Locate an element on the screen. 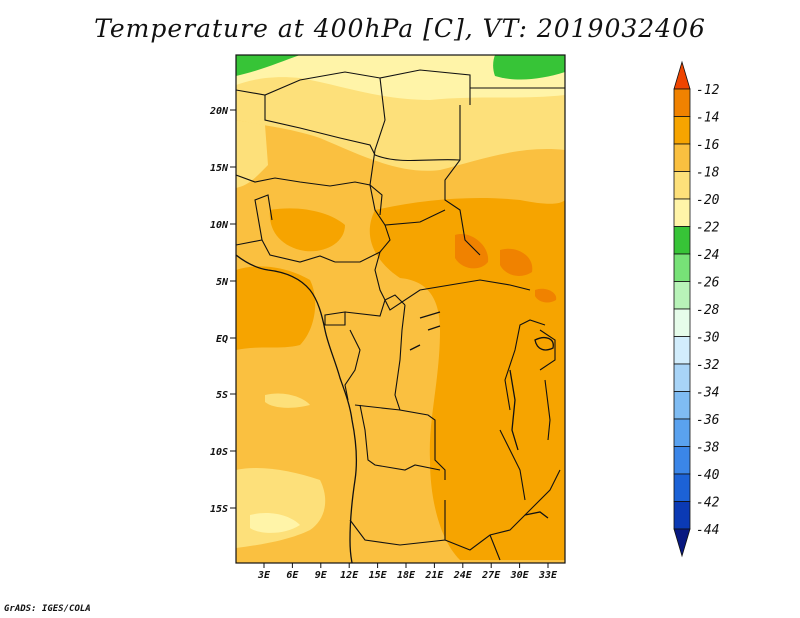 Image resolution: width=800 pixels, height=618 pixels. longitude-axis: 3E 6E 9E 12E 15E 18E 21E 24E 27E 30E 33E is located at coordinates (407, 572).